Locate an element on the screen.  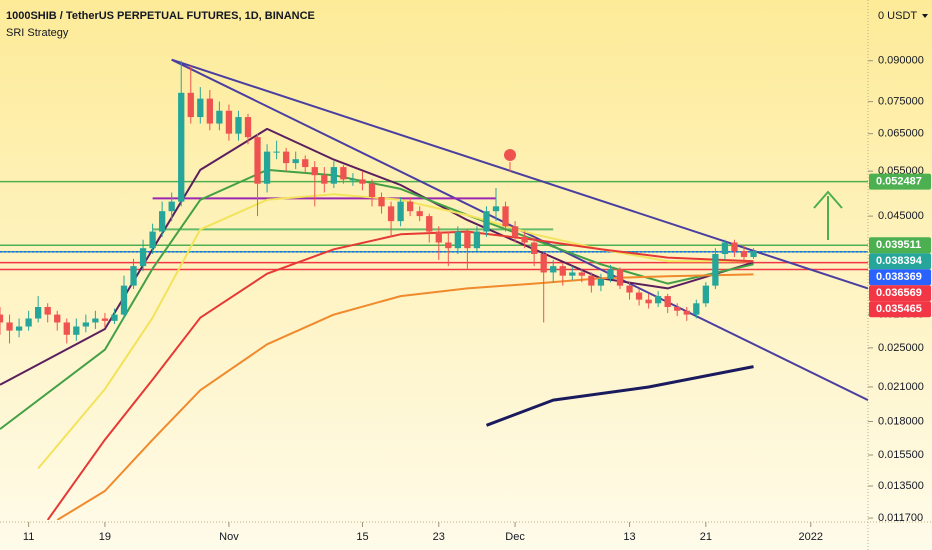
x-tick-label: Nov is located at coordinates (229, 537).